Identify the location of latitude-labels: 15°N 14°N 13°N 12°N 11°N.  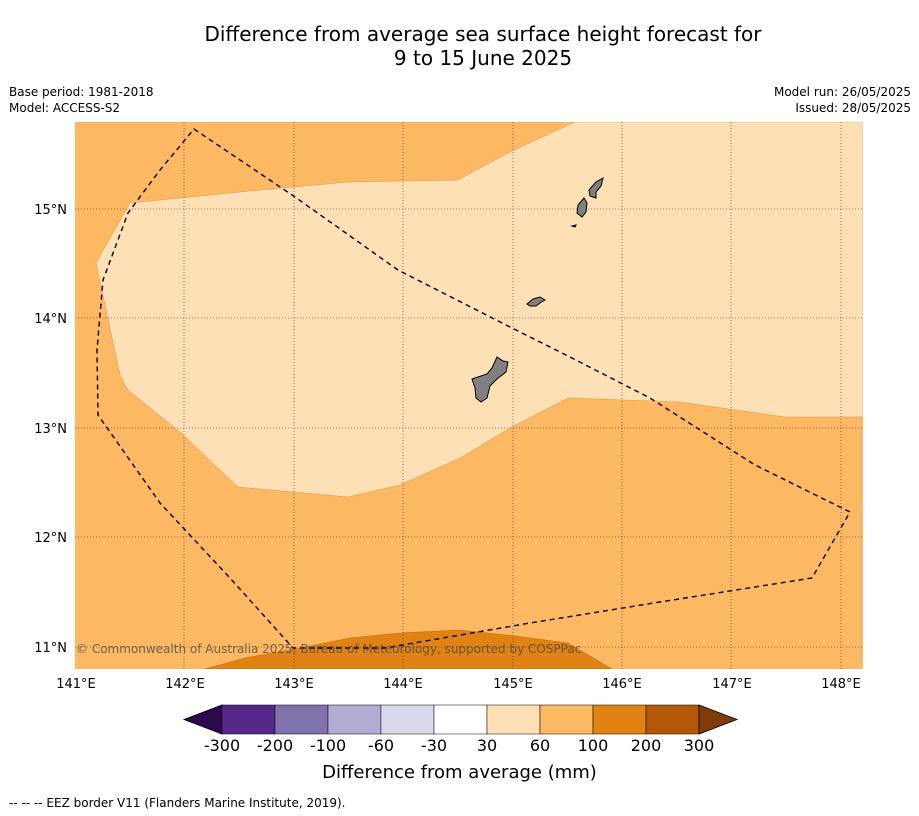
(50, 429).